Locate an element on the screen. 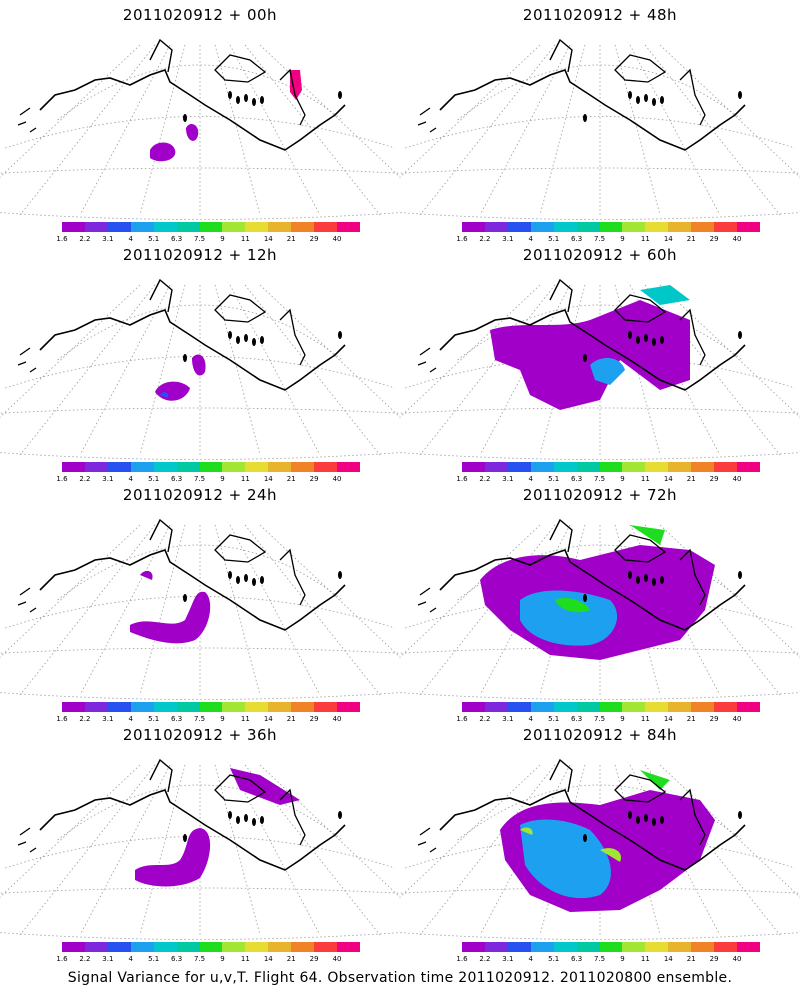 Image resolution: width=800 pixels, height=1000 pixels. colorbar-label: 4 is located at coordinates (130, 959).